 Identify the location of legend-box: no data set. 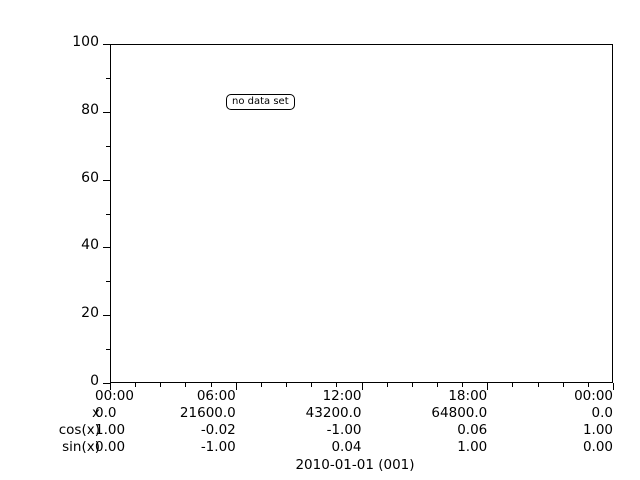
(260, 102).